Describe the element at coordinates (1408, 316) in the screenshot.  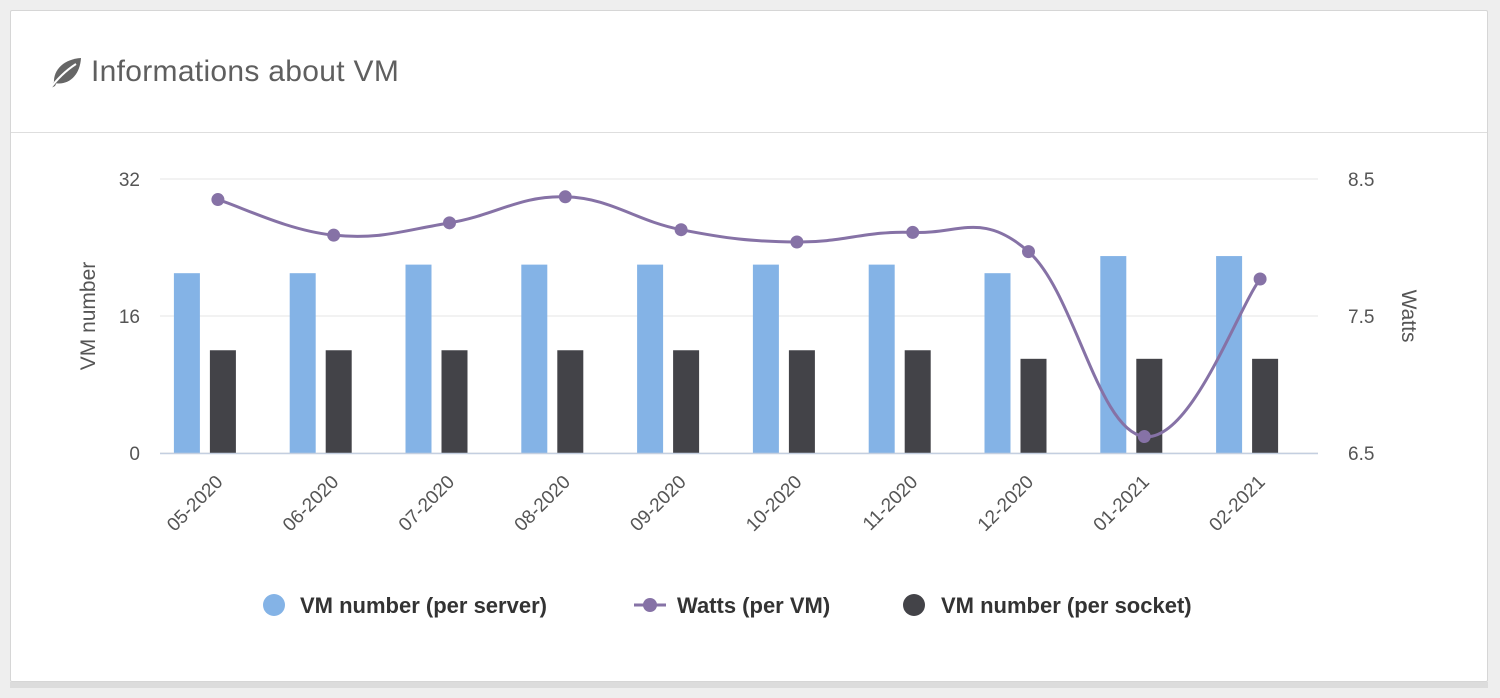
I see `y-right-axis-title: Watts` at that location.